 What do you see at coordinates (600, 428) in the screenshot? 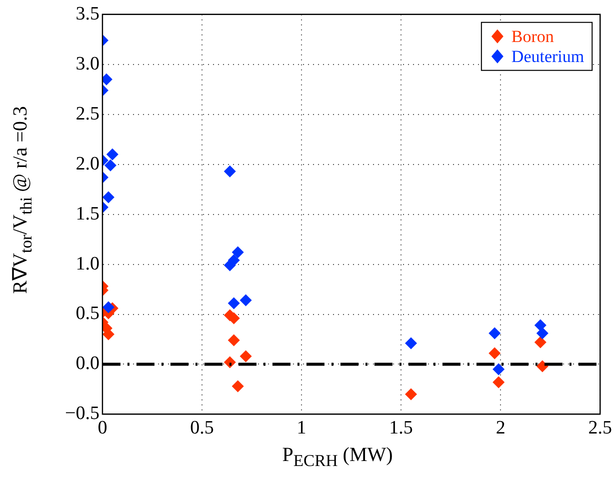
I see `x-tick-label: 2.5` at bounding box center [600, 428].